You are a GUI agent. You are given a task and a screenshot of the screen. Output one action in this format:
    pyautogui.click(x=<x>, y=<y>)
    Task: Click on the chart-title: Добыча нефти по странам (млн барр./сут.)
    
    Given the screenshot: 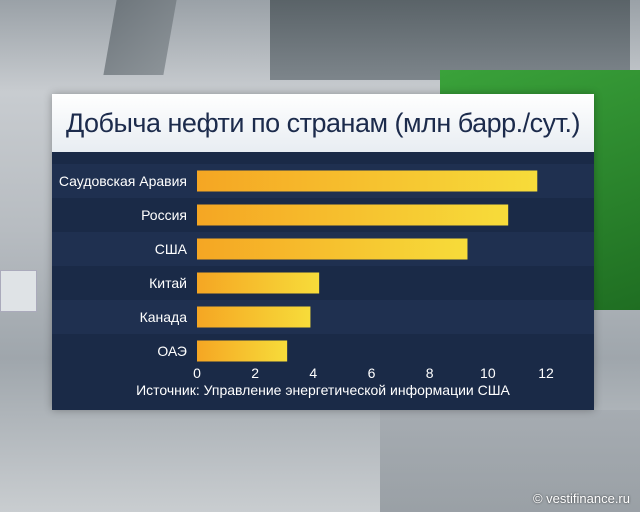 What is the action you would take?
    pyautogui.click(x=323, y=122)
    